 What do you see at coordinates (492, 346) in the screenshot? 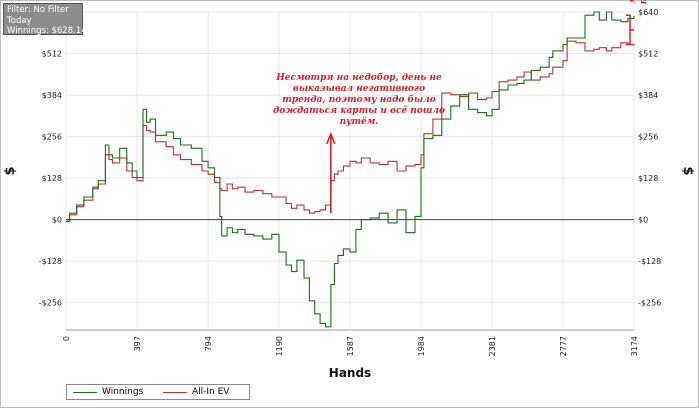
I see `x-tick-label: 2381` at bounding box center [492, 346].